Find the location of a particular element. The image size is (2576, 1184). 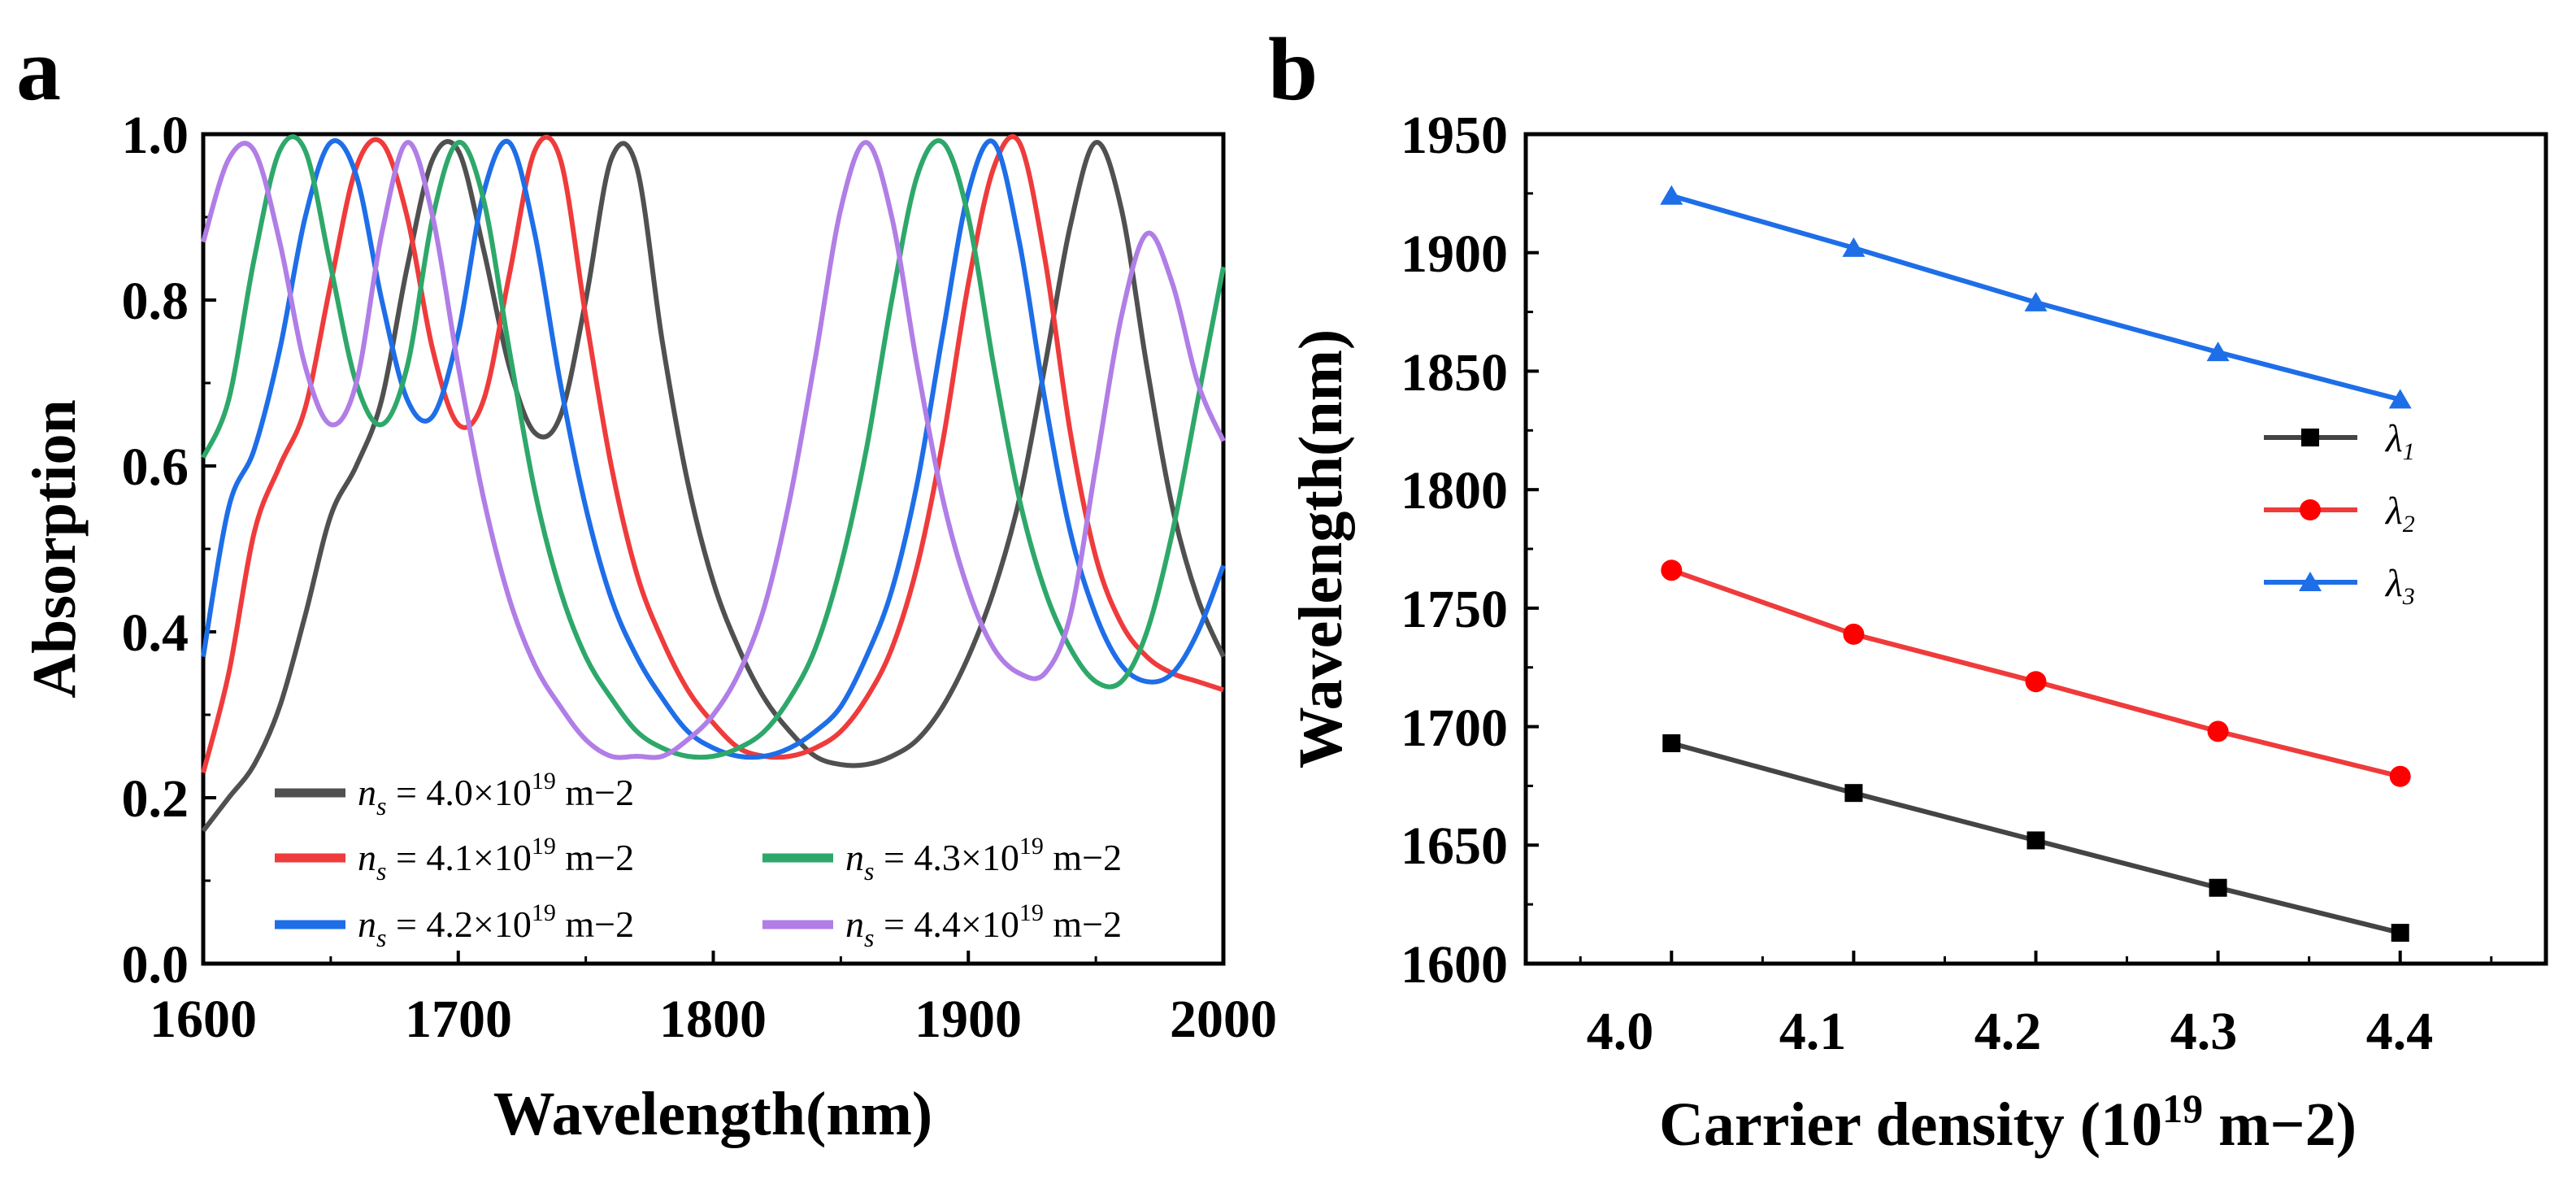

legend-label: ns = 4.4×1019 m−2 is located at coordinates (983, 926).